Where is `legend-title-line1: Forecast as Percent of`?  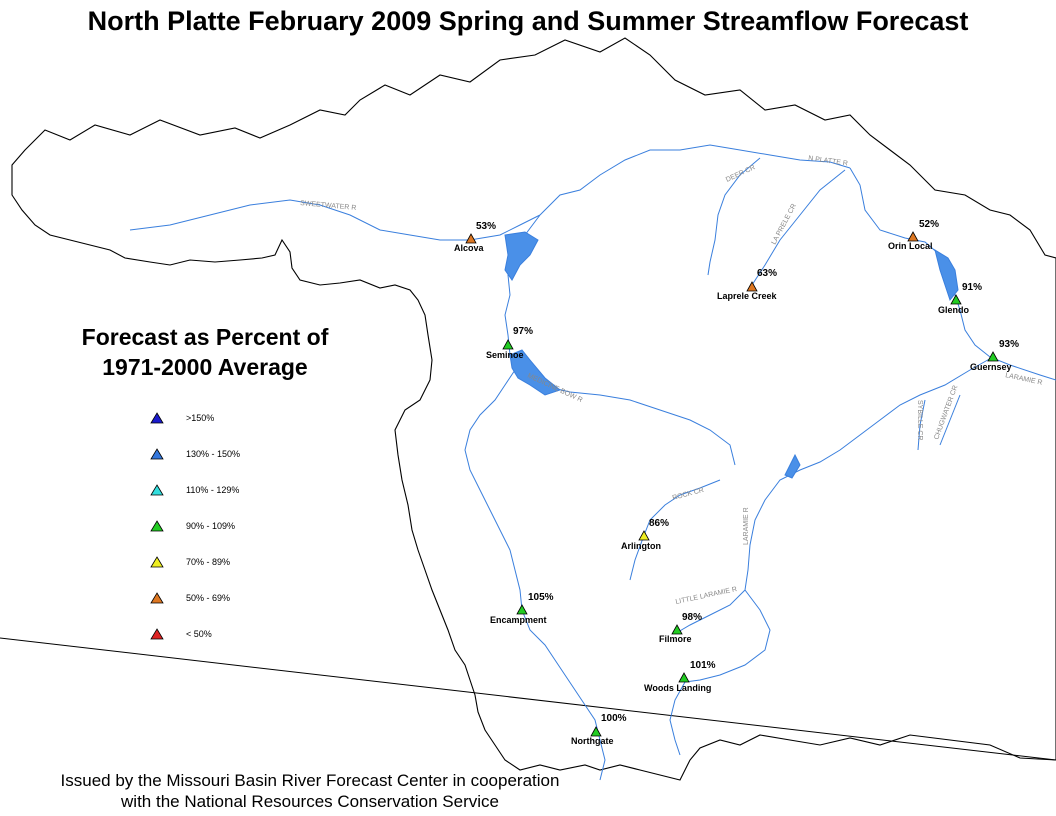
legend-title-line1: Forecast as Percent of is located at coordinates (205, 337).